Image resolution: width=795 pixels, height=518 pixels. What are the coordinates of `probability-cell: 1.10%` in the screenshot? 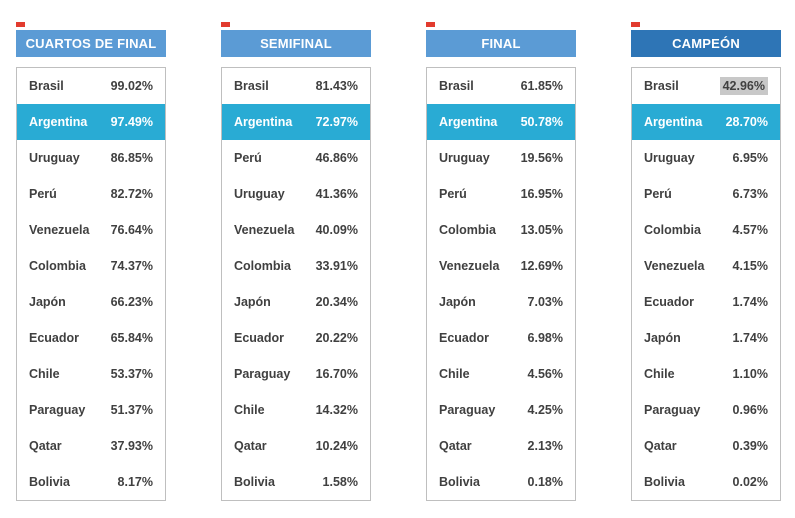 It's located at (750, 374).